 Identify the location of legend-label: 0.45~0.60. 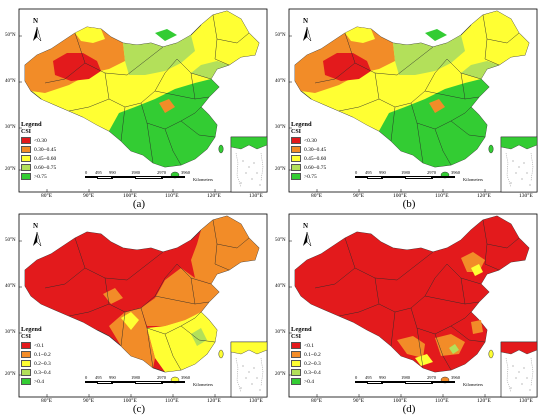
(45, 158).